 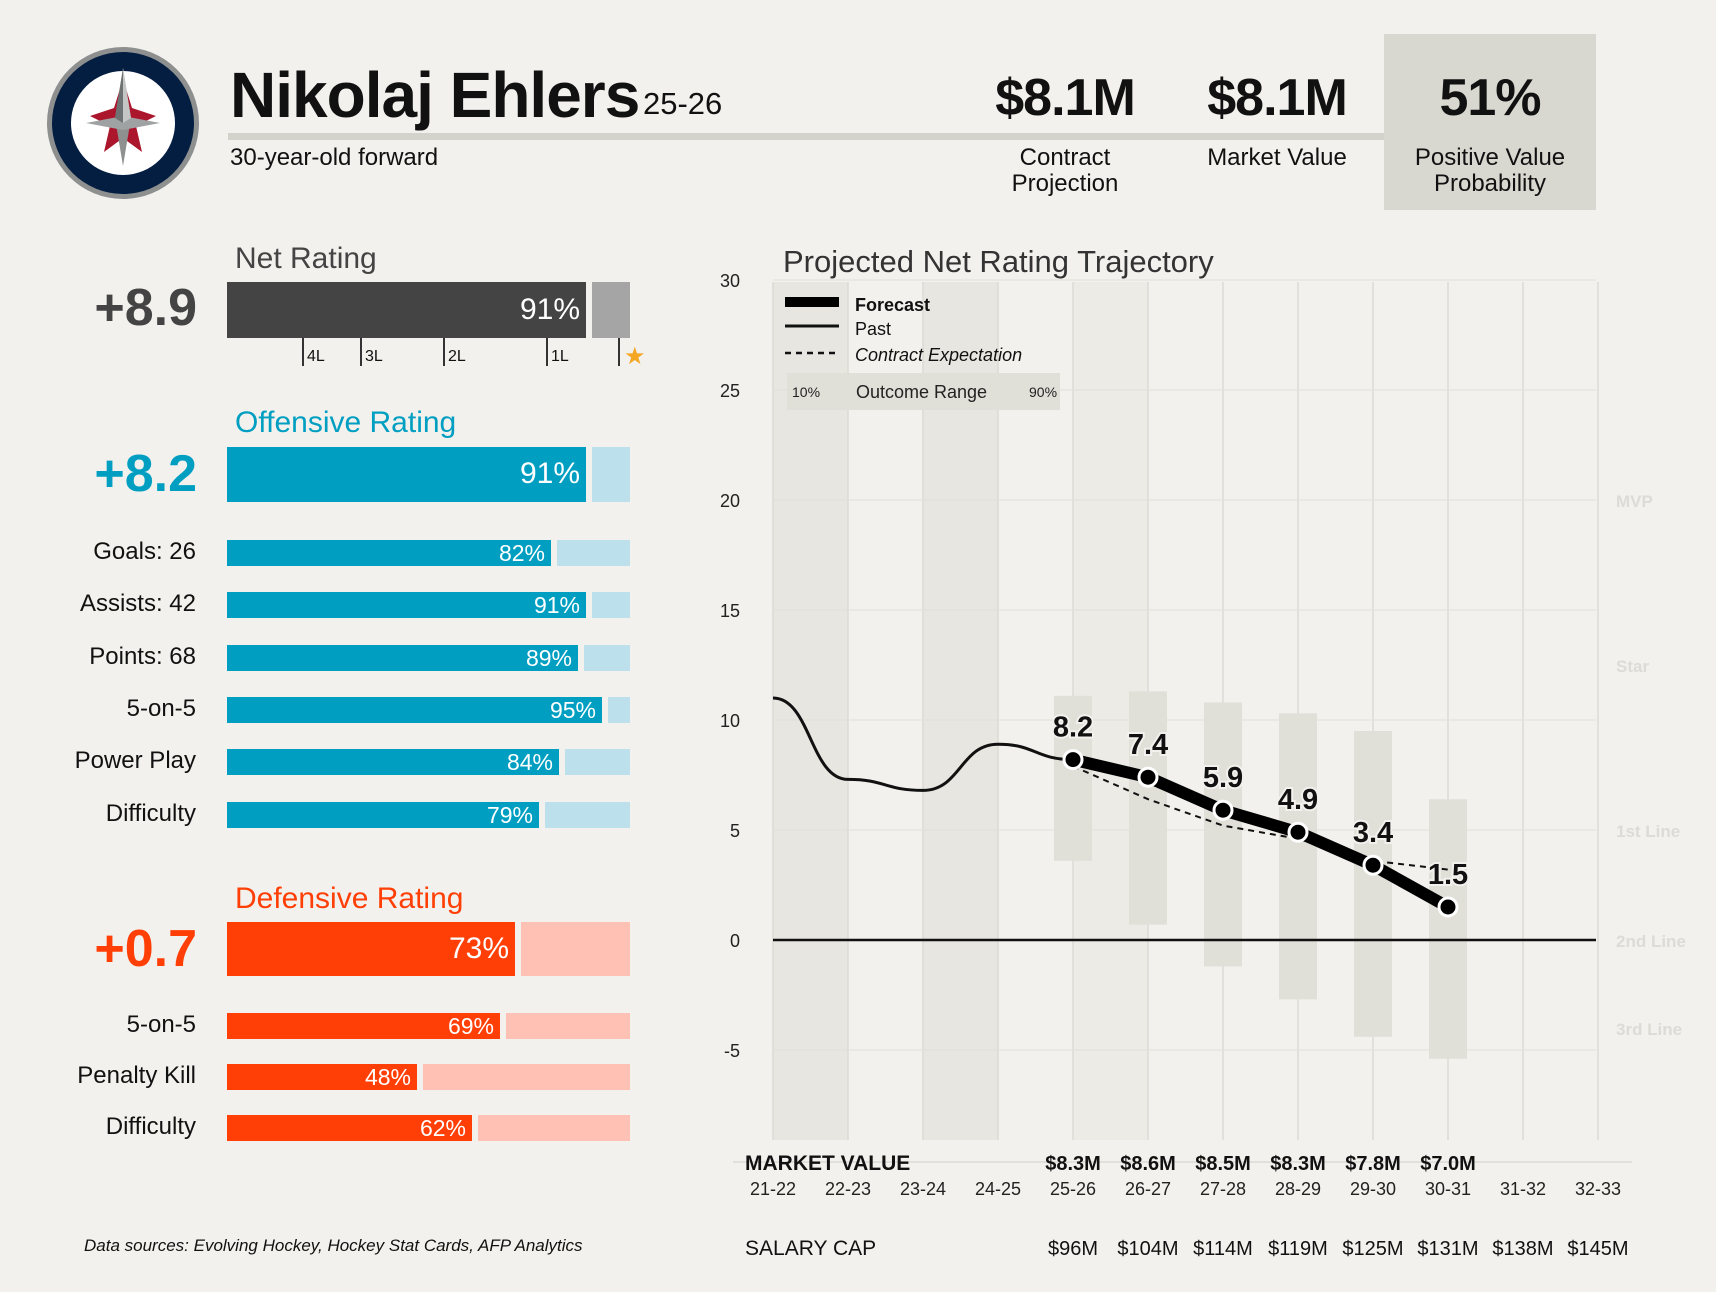 What do you see at coordinates (1597, 1249) in the screenshot?
I see `salary-cap-cell: $145M` at bounding box center [1597, 1249].